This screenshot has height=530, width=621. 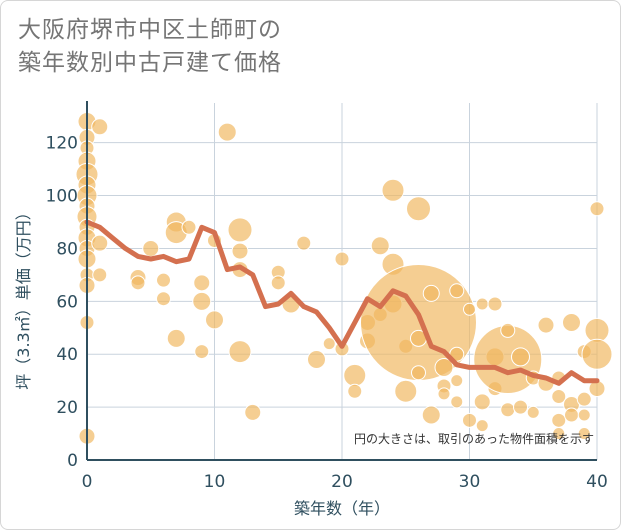 What do you see at coordinates (342, 508) in the screenshot?
I see `x-axis-title: 築年数（年）` at bounding box center [342, 508].